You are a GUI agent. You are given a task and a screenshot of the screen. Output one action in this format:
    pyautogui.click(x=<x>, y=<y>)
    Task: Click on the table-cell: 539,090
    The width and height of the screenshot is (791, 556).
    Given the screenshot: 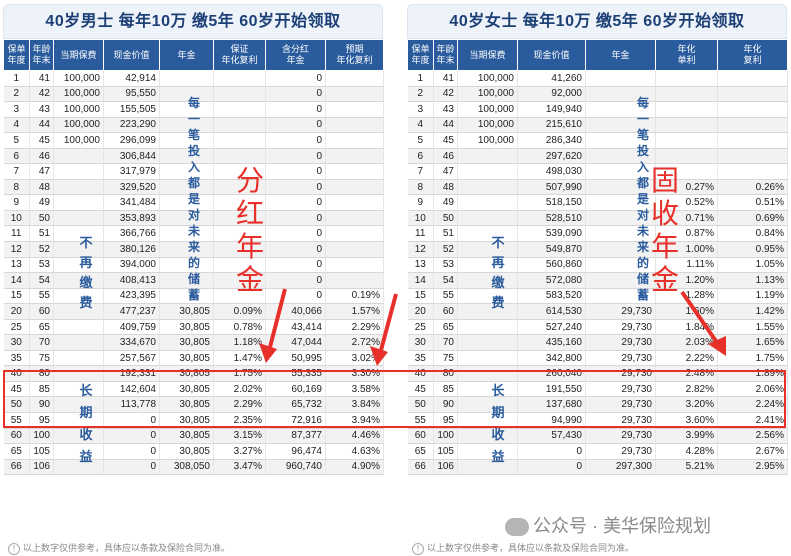 What is the action you would take?
    pyautogui.click(x=551, y=234)
    